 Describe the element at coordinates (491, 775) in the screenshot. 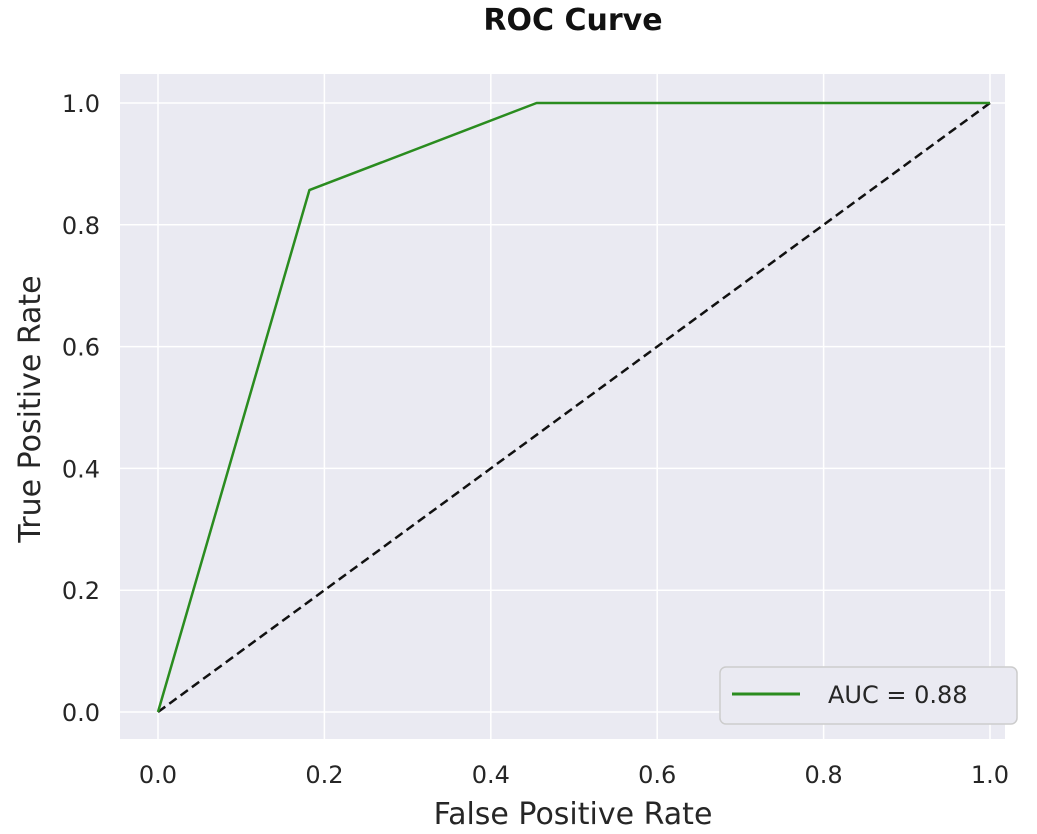

I see `x-tick-label: 0.4` at that location.